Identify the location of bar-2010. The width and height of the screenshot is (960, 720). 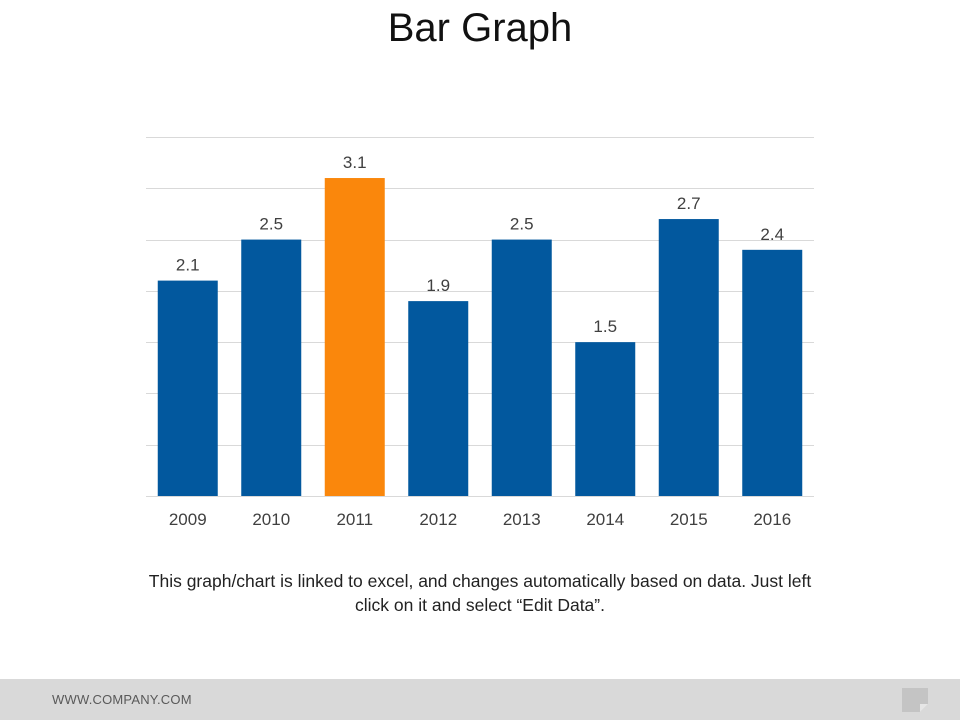
(271, 368).